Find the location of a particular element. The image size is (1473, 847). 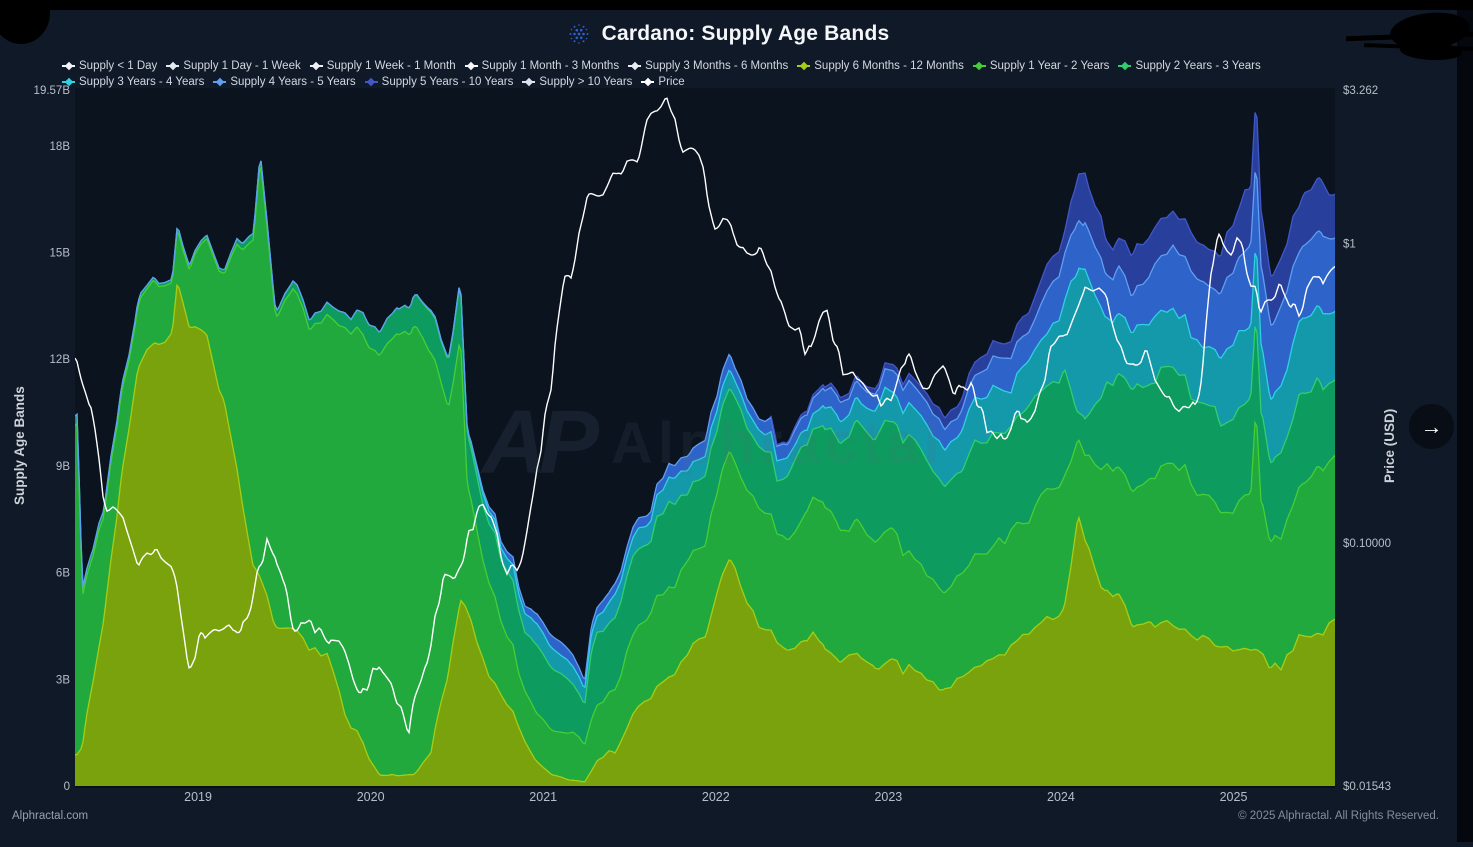

next-arrow-button: → is located at coordinates (1431, 426).